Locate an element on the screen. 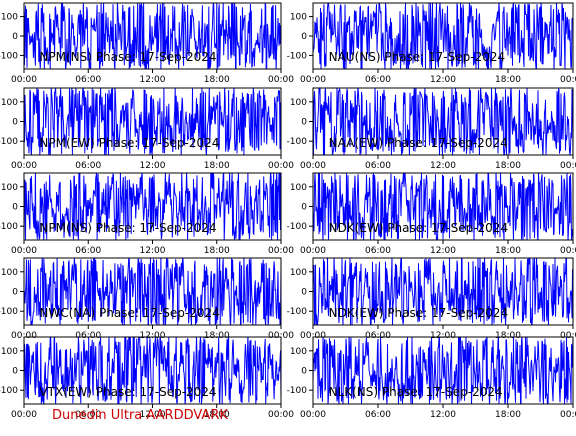  panel-title: VTX(EW) Phase: 17-Sep-2024 is located at coordinates (127, 392).